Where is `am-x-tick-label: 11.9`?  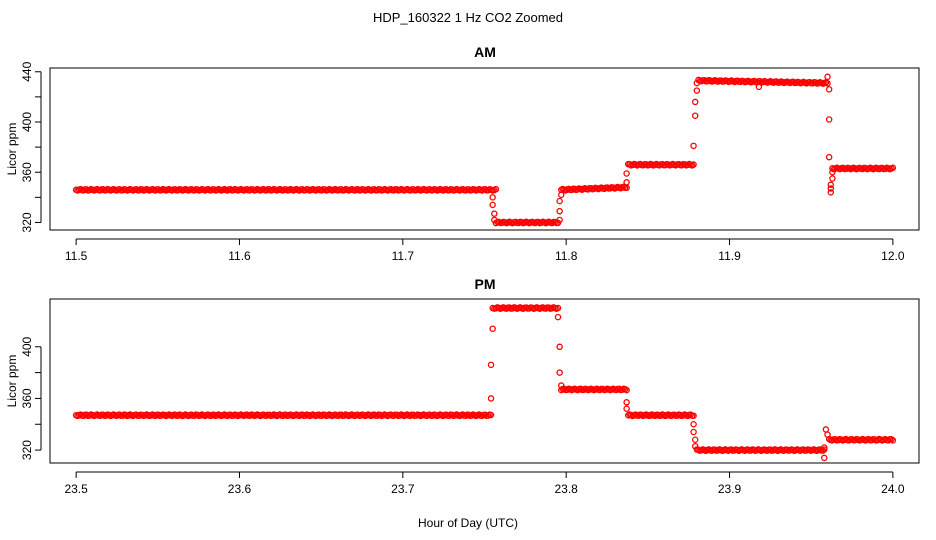
am-x-tick-label: 11.9 is located at coordinates (729, 256).